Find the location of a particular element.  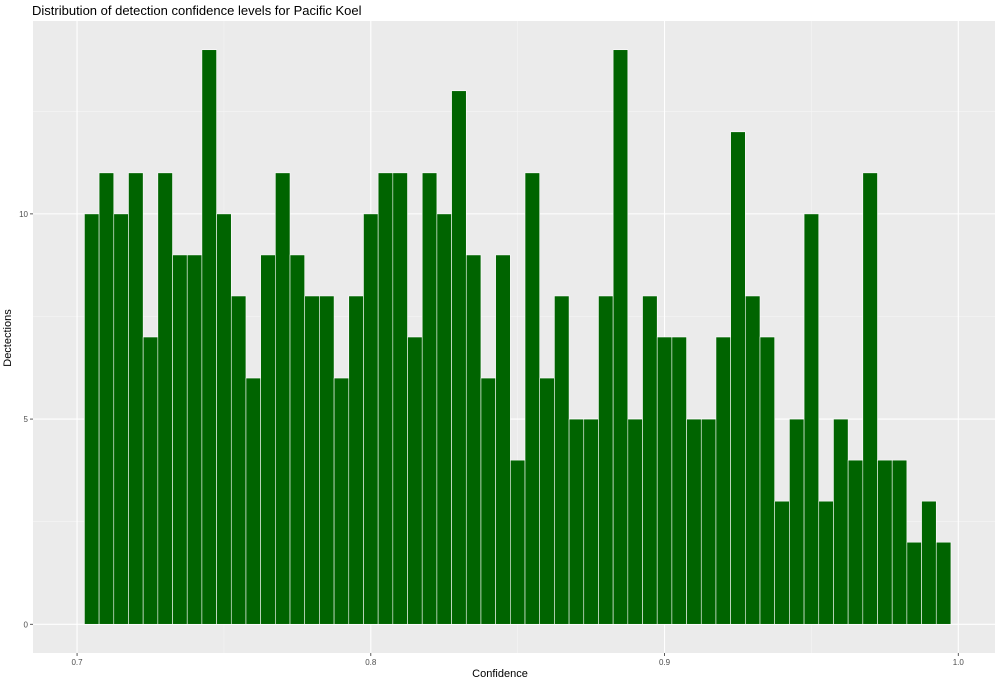

y-tick-label: 5 is located at coordinates (26, 419).